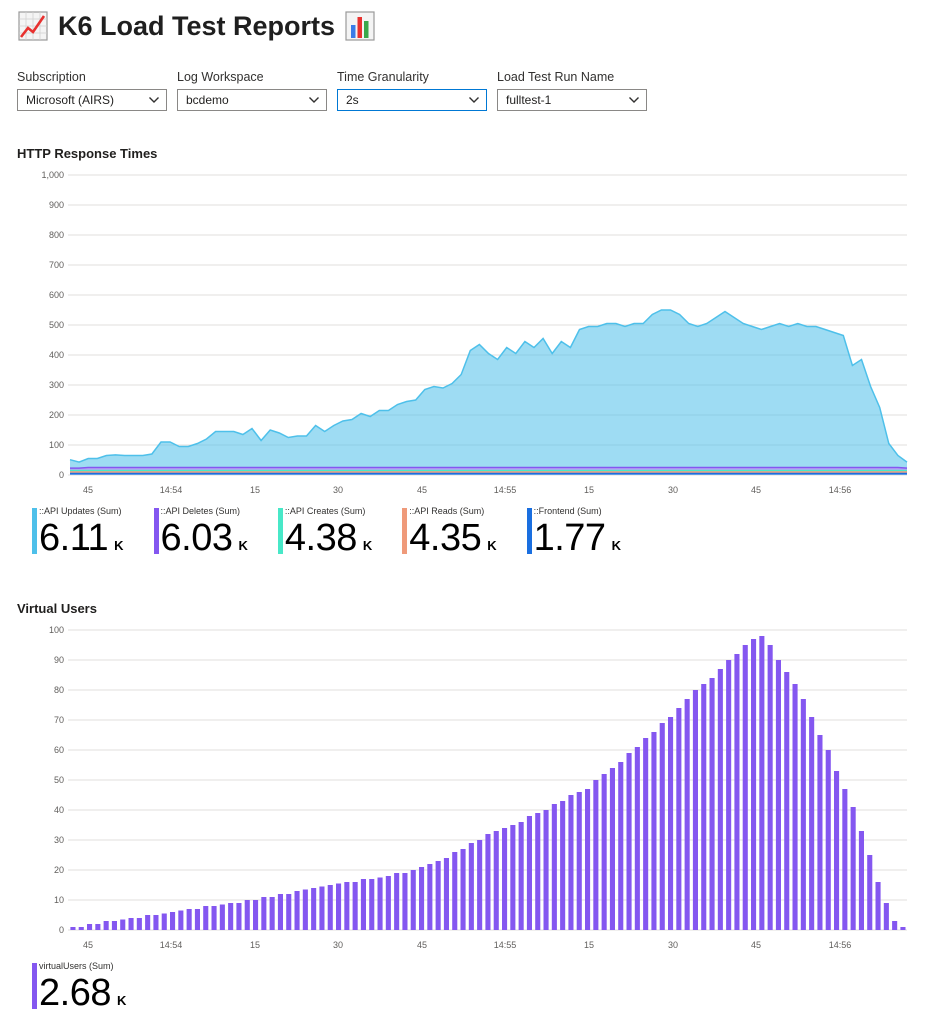 Image resolution: width=927 pixels, height=1019 pixels. Describe the element at coordinates (78, 532) in the screenshot. I see `legend-item: ::API Updates (Sum) 6.11 K` at that location.